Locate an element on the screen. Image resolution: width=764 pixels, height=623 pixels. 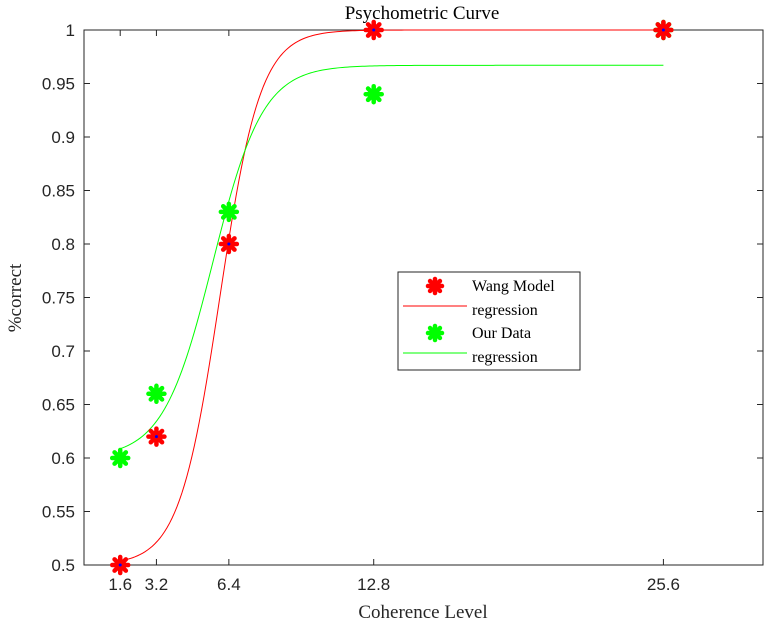
y-tick-label: 0.6 is located at coordinates (63, 458).